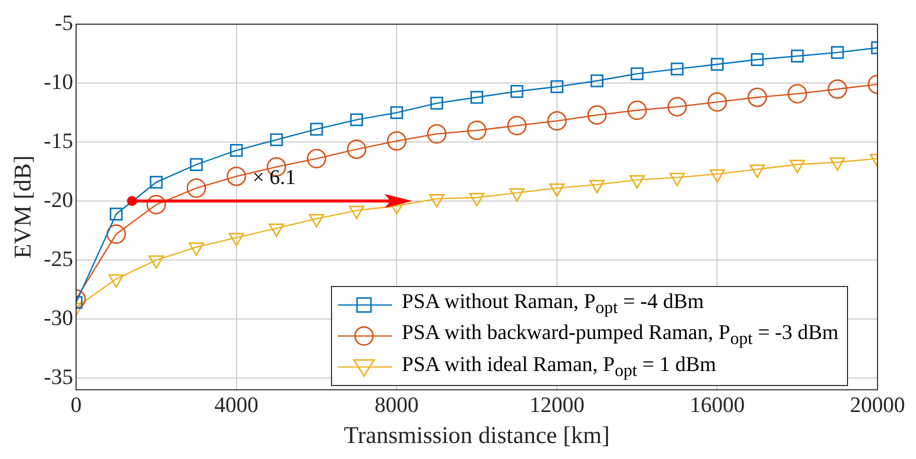 The height and width of the screenshot is (459, 916). What do you see at coordinates (59, 376) in the screenshot?
I see `y-tick-label: -35` at bounding box center [59, 376].